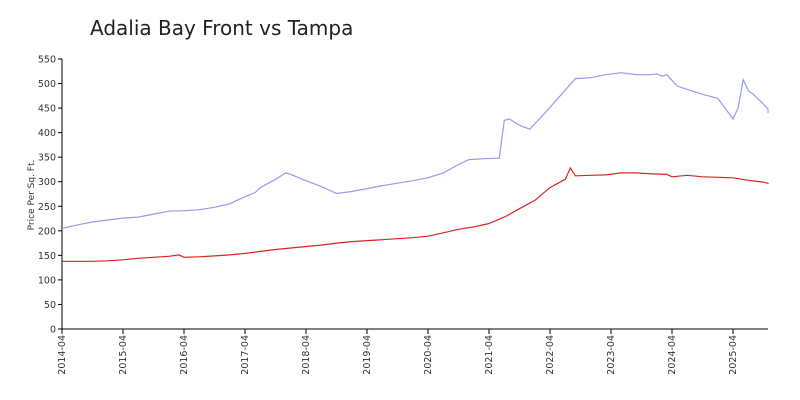 Image resolution: width=800 pixels, height=400 pixels. I want to click on y-tick-label: 300, so click(47, 182).